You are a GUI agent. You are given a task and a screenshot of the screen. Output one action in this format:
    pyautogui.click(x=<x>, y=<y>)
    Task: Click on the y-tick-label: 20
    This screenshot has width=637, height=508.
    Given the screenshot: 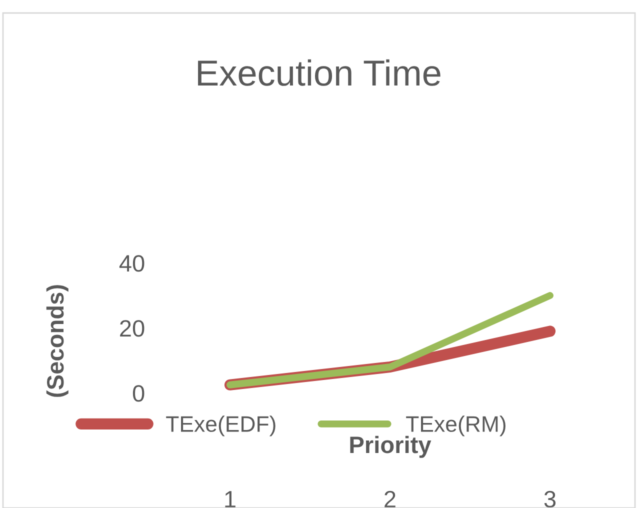 What is the action you would take?
    pyautogui.click(x=132, y=328)
    